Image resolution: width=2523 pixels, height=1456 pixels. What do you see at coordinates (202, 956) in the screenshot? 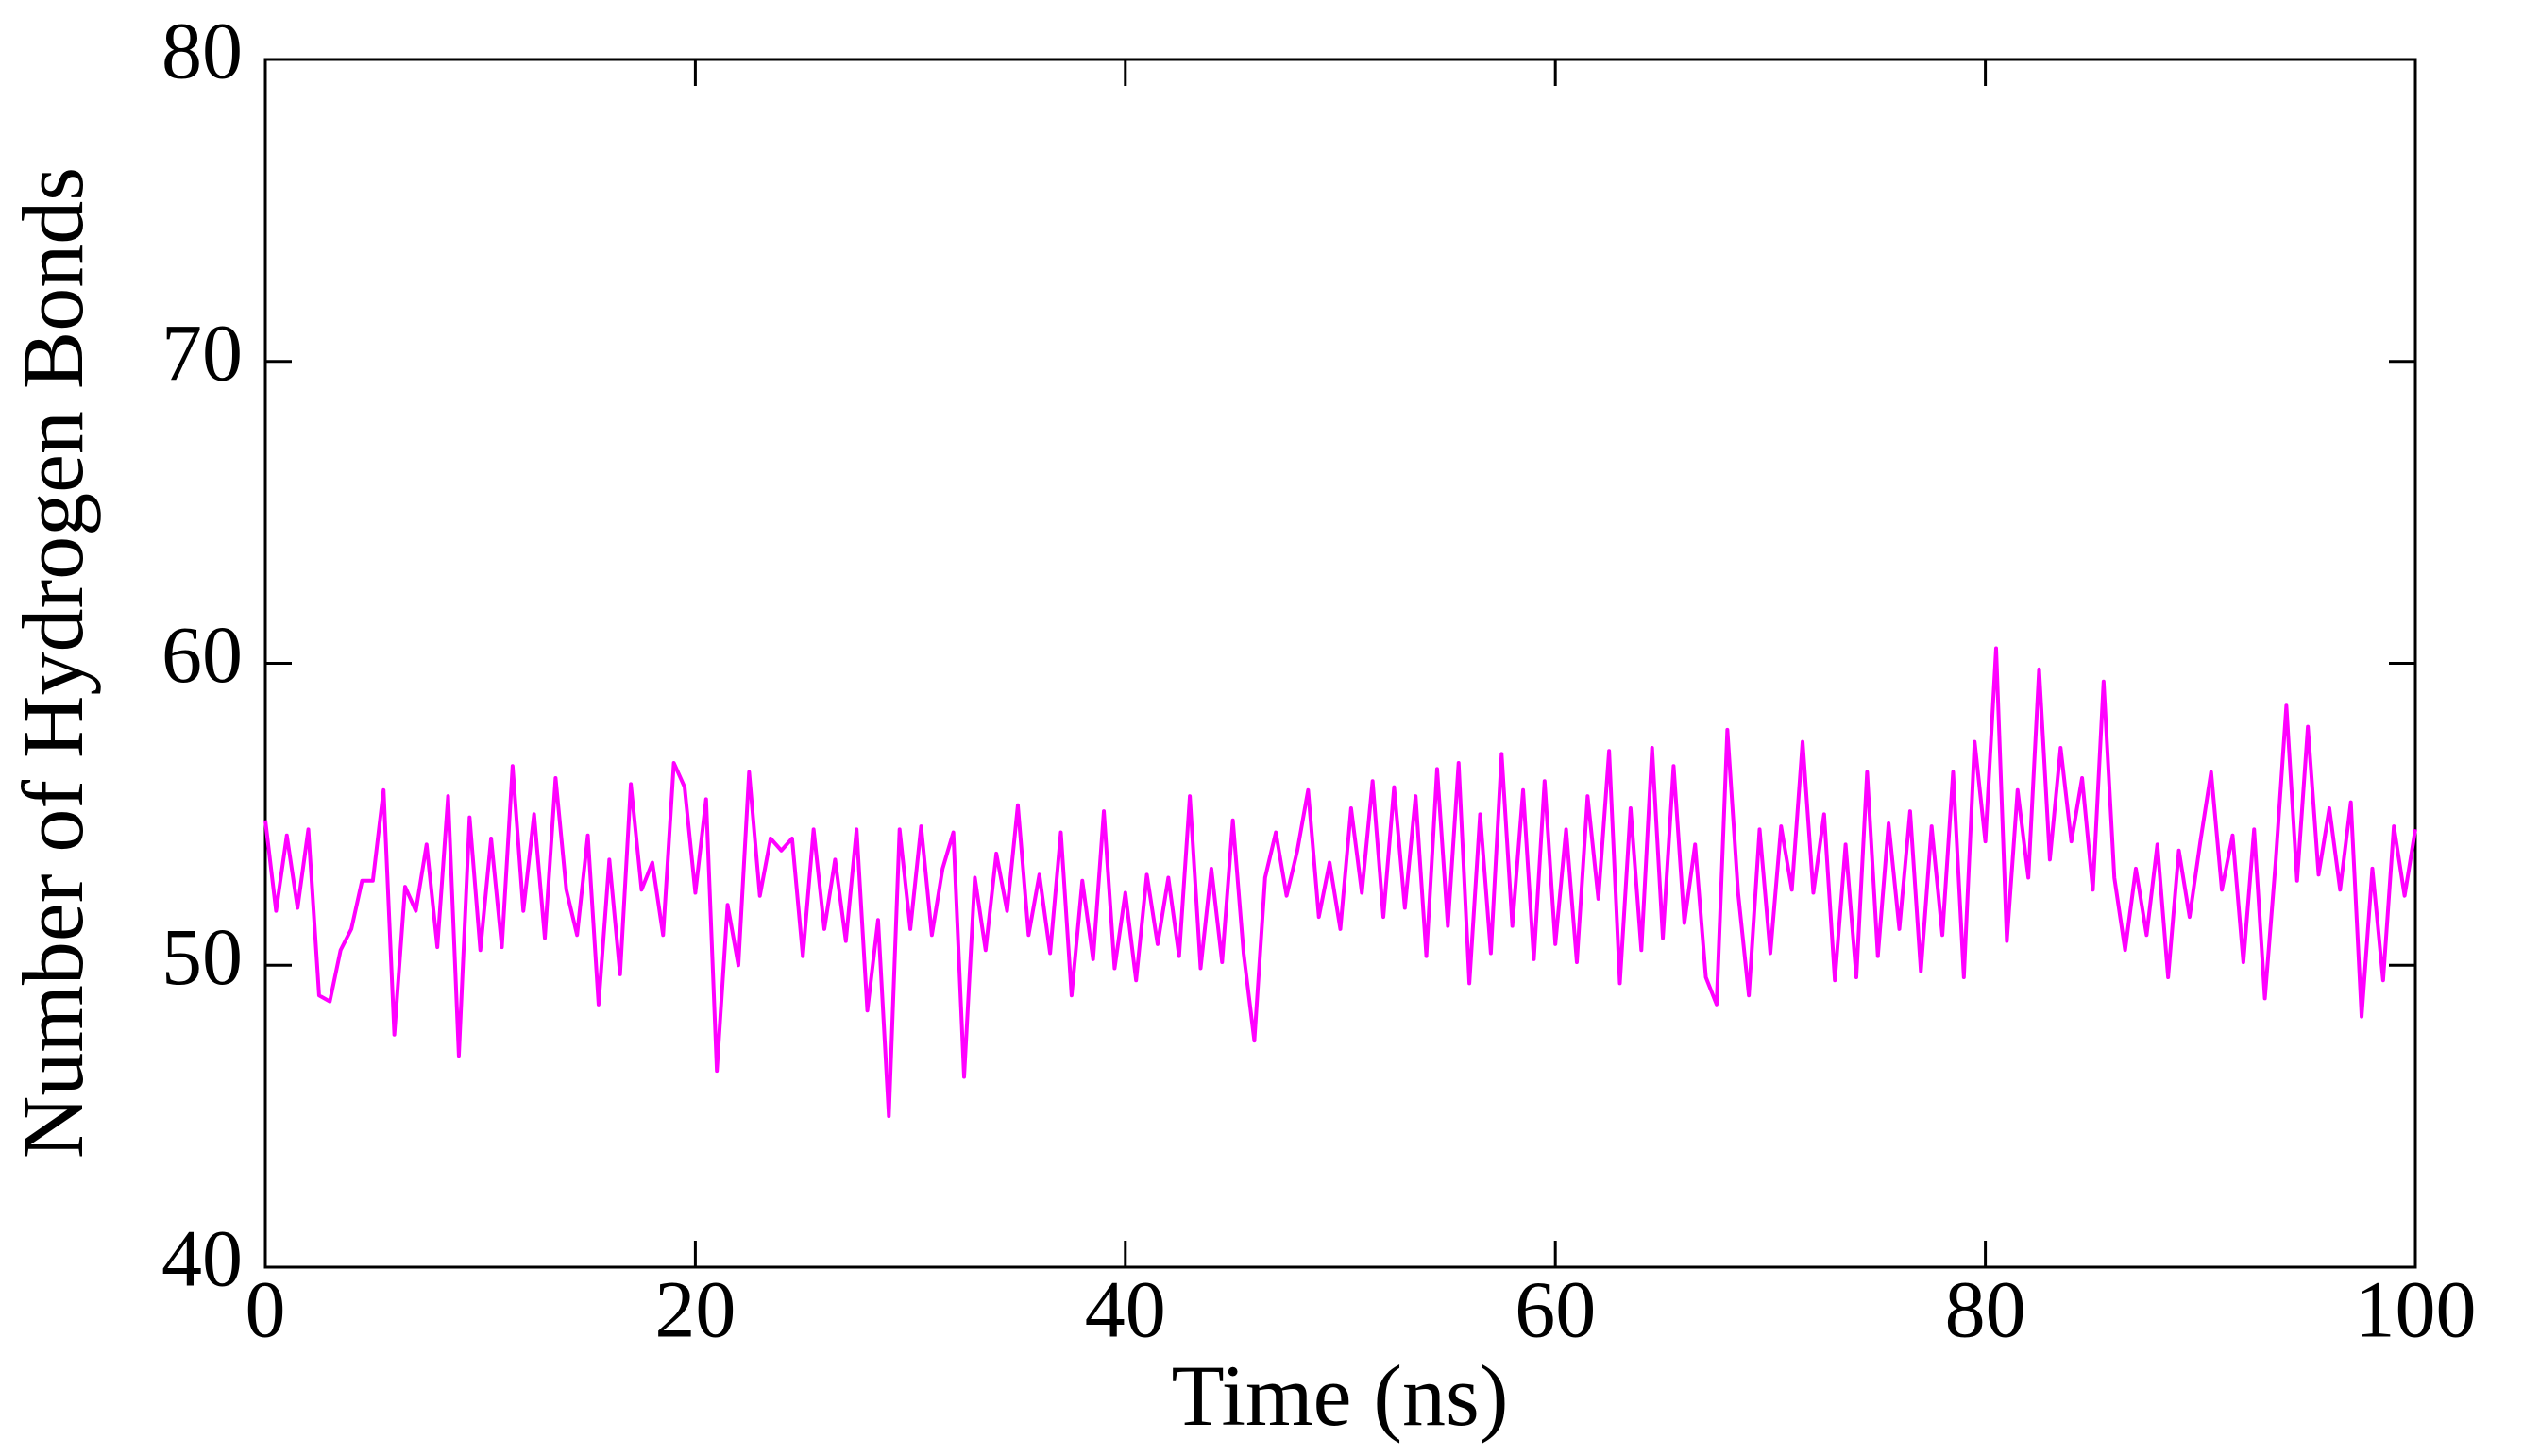
I see `y-tick-label: 50` at bounding box center [202, 956].